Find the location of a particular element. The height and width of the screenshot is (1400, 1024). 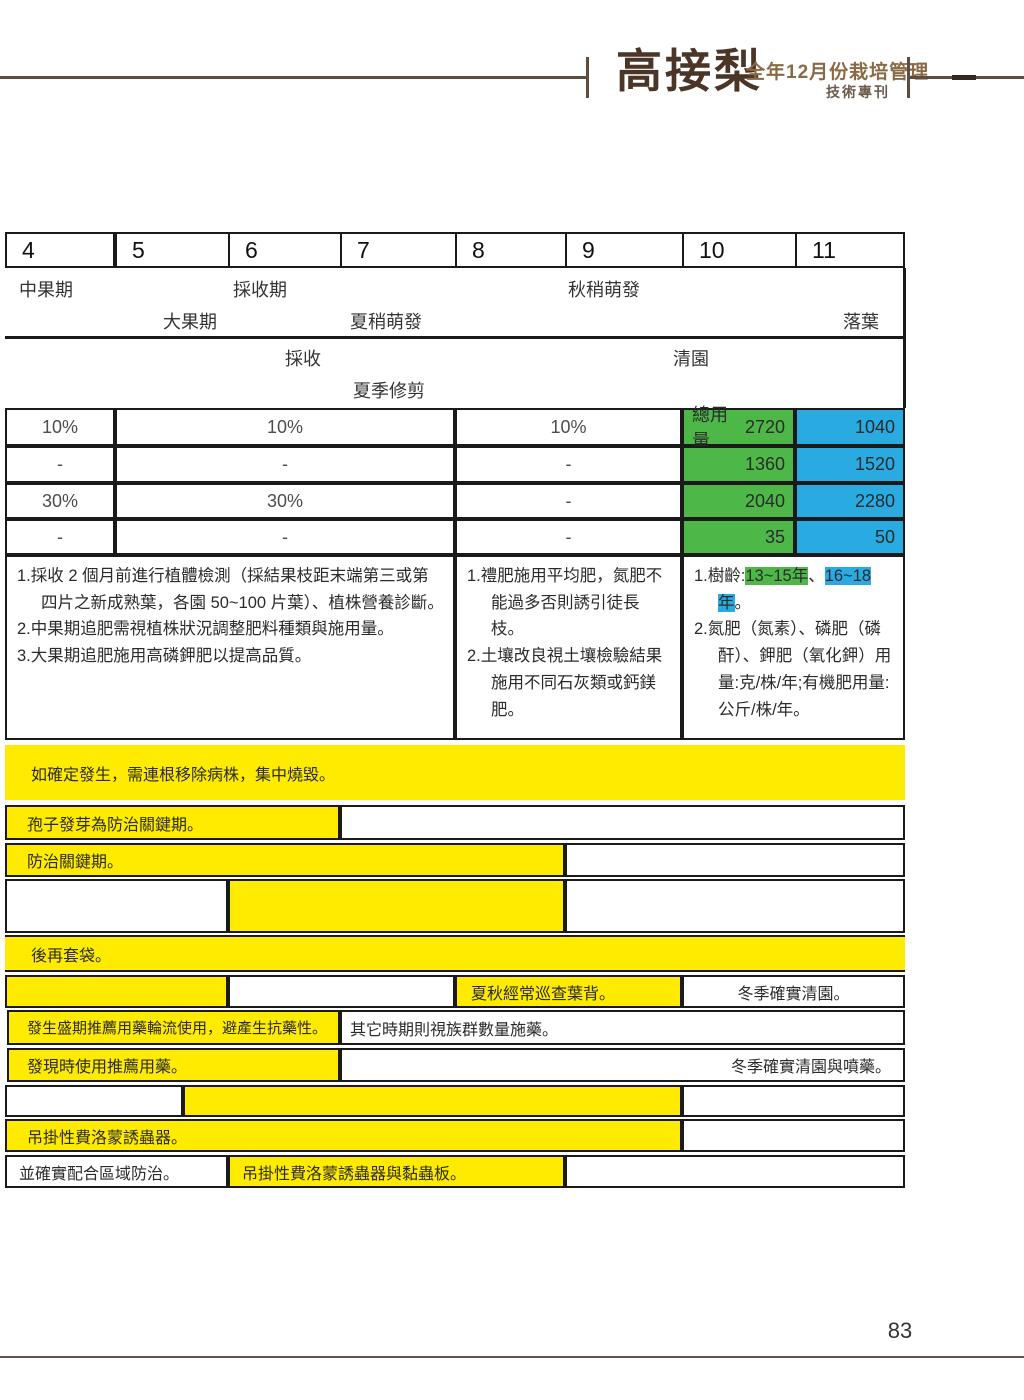

month-cell-9: 9 is located at coordinates (624, 250).